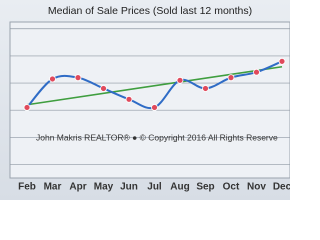 The height and width of the screenshot is (240, 320). Describe the element at coordinates (104, 187) in the screenshot. I see `x-tick-label: May` at that location.